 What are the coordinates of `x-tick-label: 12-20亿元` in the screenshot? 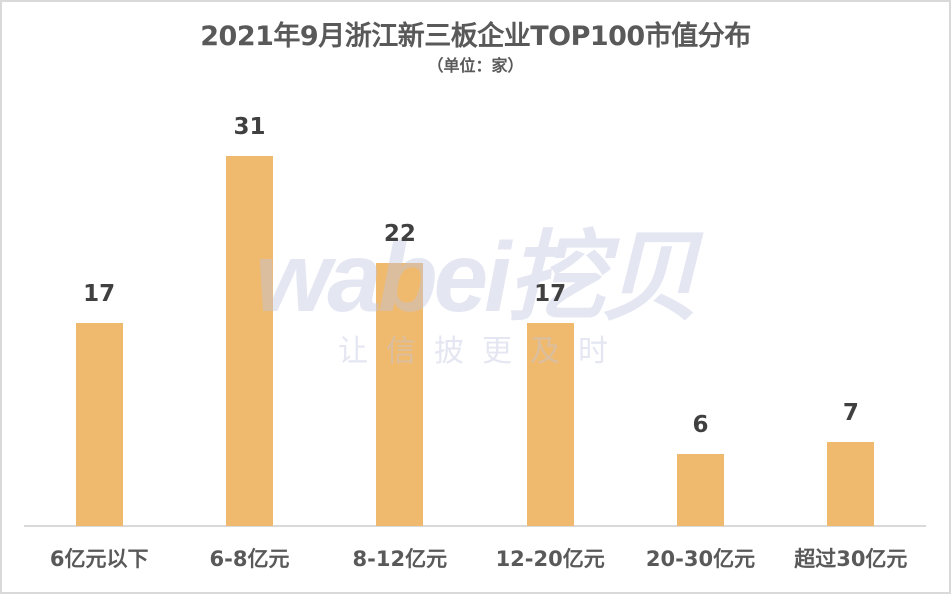 It's located at (550, 559).